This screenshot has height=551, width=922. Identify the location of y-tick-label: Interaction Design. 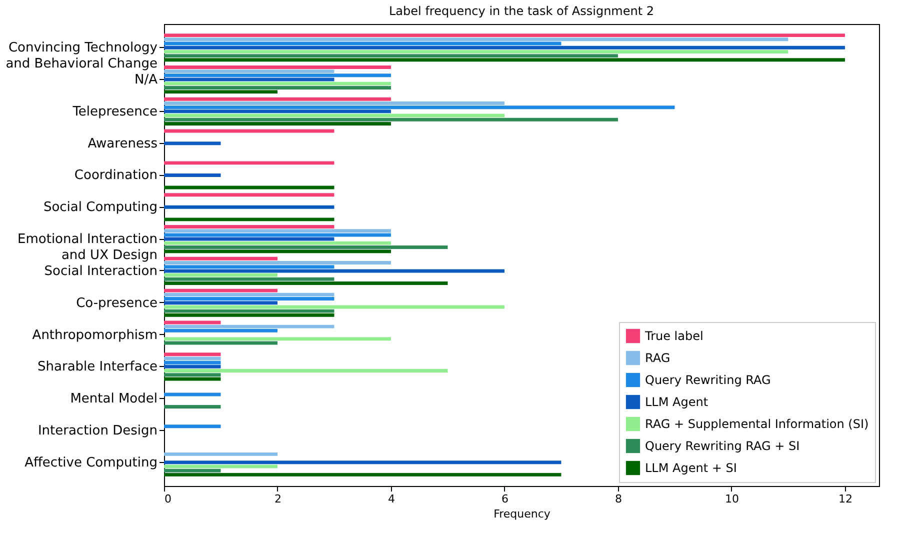
(98, 430).